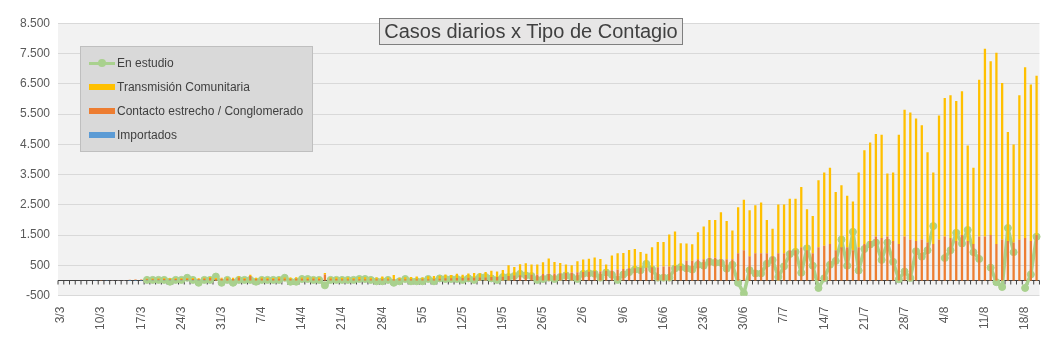 Image resolution: width=1064 pixels, height=343 pixels. I want to click on x-tick-label: 23/6, so click(703, 318).